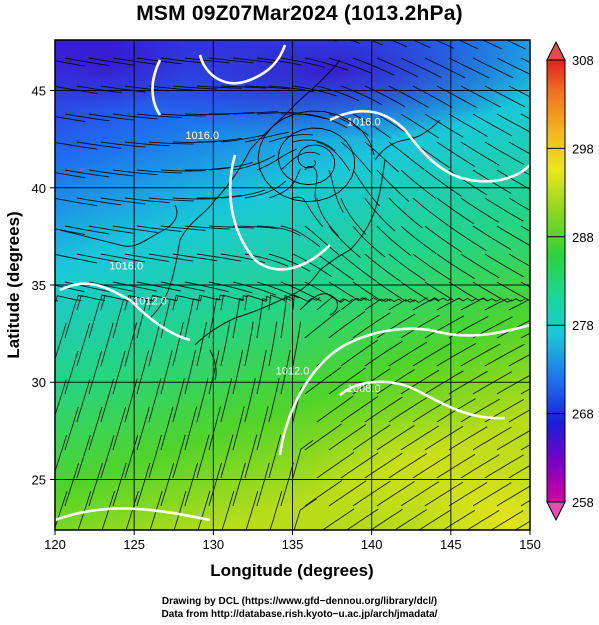 Image resolution: width=599 pixels, height=625 pixels. I want to click on isobar-label: 1016.0, so click(126, 266).